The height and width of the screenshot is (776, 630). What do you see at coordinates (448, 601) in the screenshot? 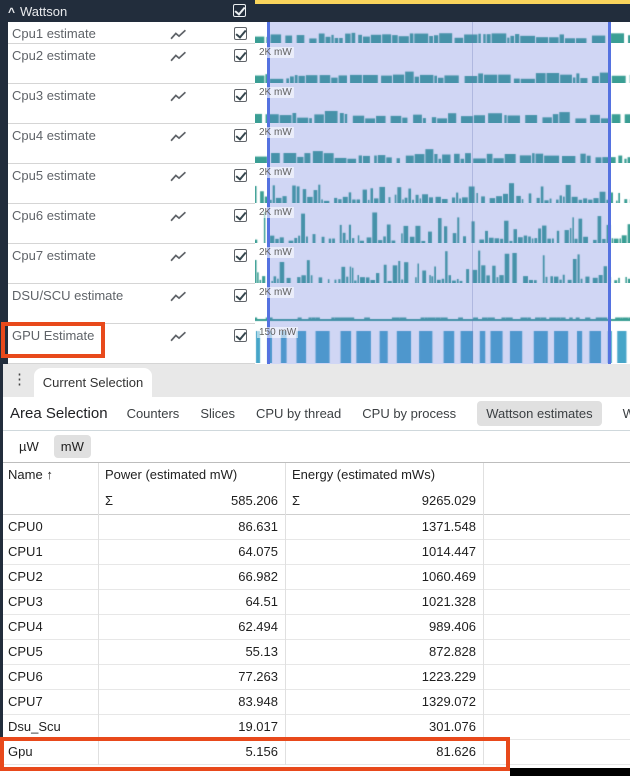
I see `cell-energy: 1021.328` at bounding box center [448, 601].